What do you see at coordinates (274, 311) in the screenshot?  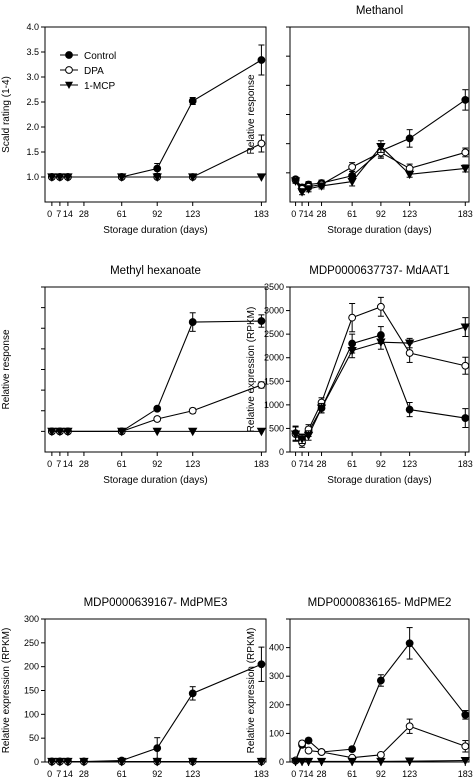 I see `y-tick-label: 3000` at bounding box center [274, 311].